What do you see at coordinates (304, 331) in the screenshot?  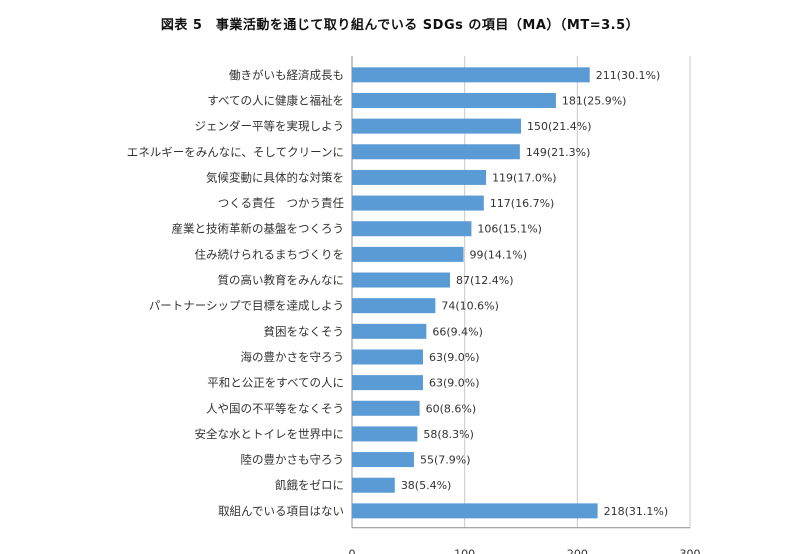 I see `category-label: 貧困をなくそう` at bounding box center [304, 331].